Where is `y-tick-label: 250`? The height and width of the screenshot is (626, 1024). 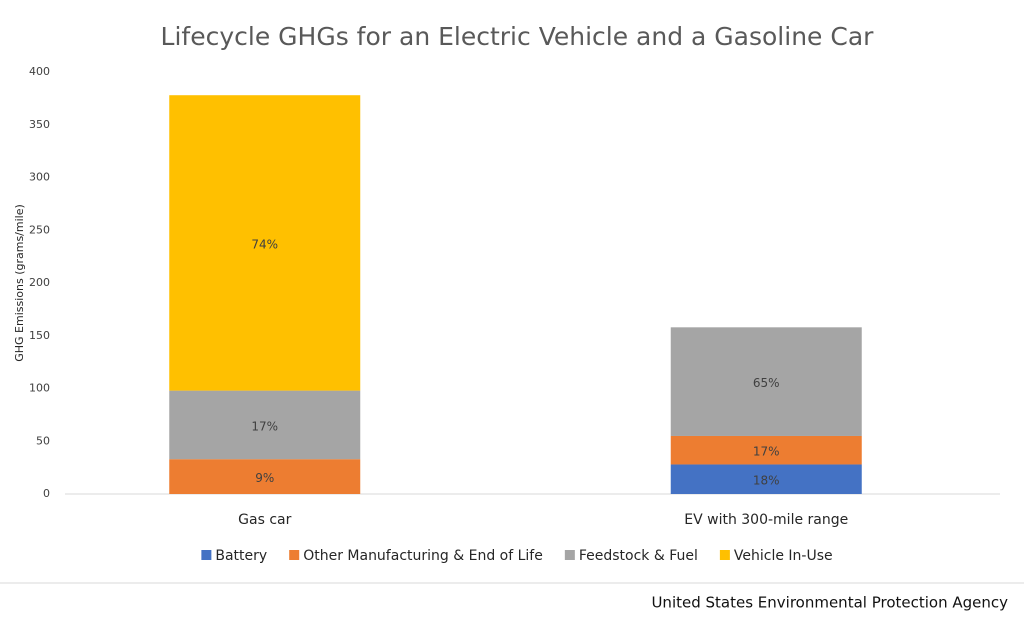 y-tick-label: 250 is located at coordinates (39, 229).